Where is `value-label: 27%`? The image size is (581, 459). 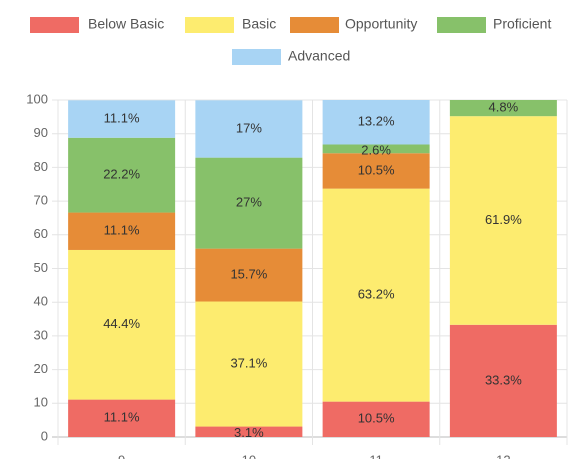 value-label: 27% is located at coordinates (249, 202).